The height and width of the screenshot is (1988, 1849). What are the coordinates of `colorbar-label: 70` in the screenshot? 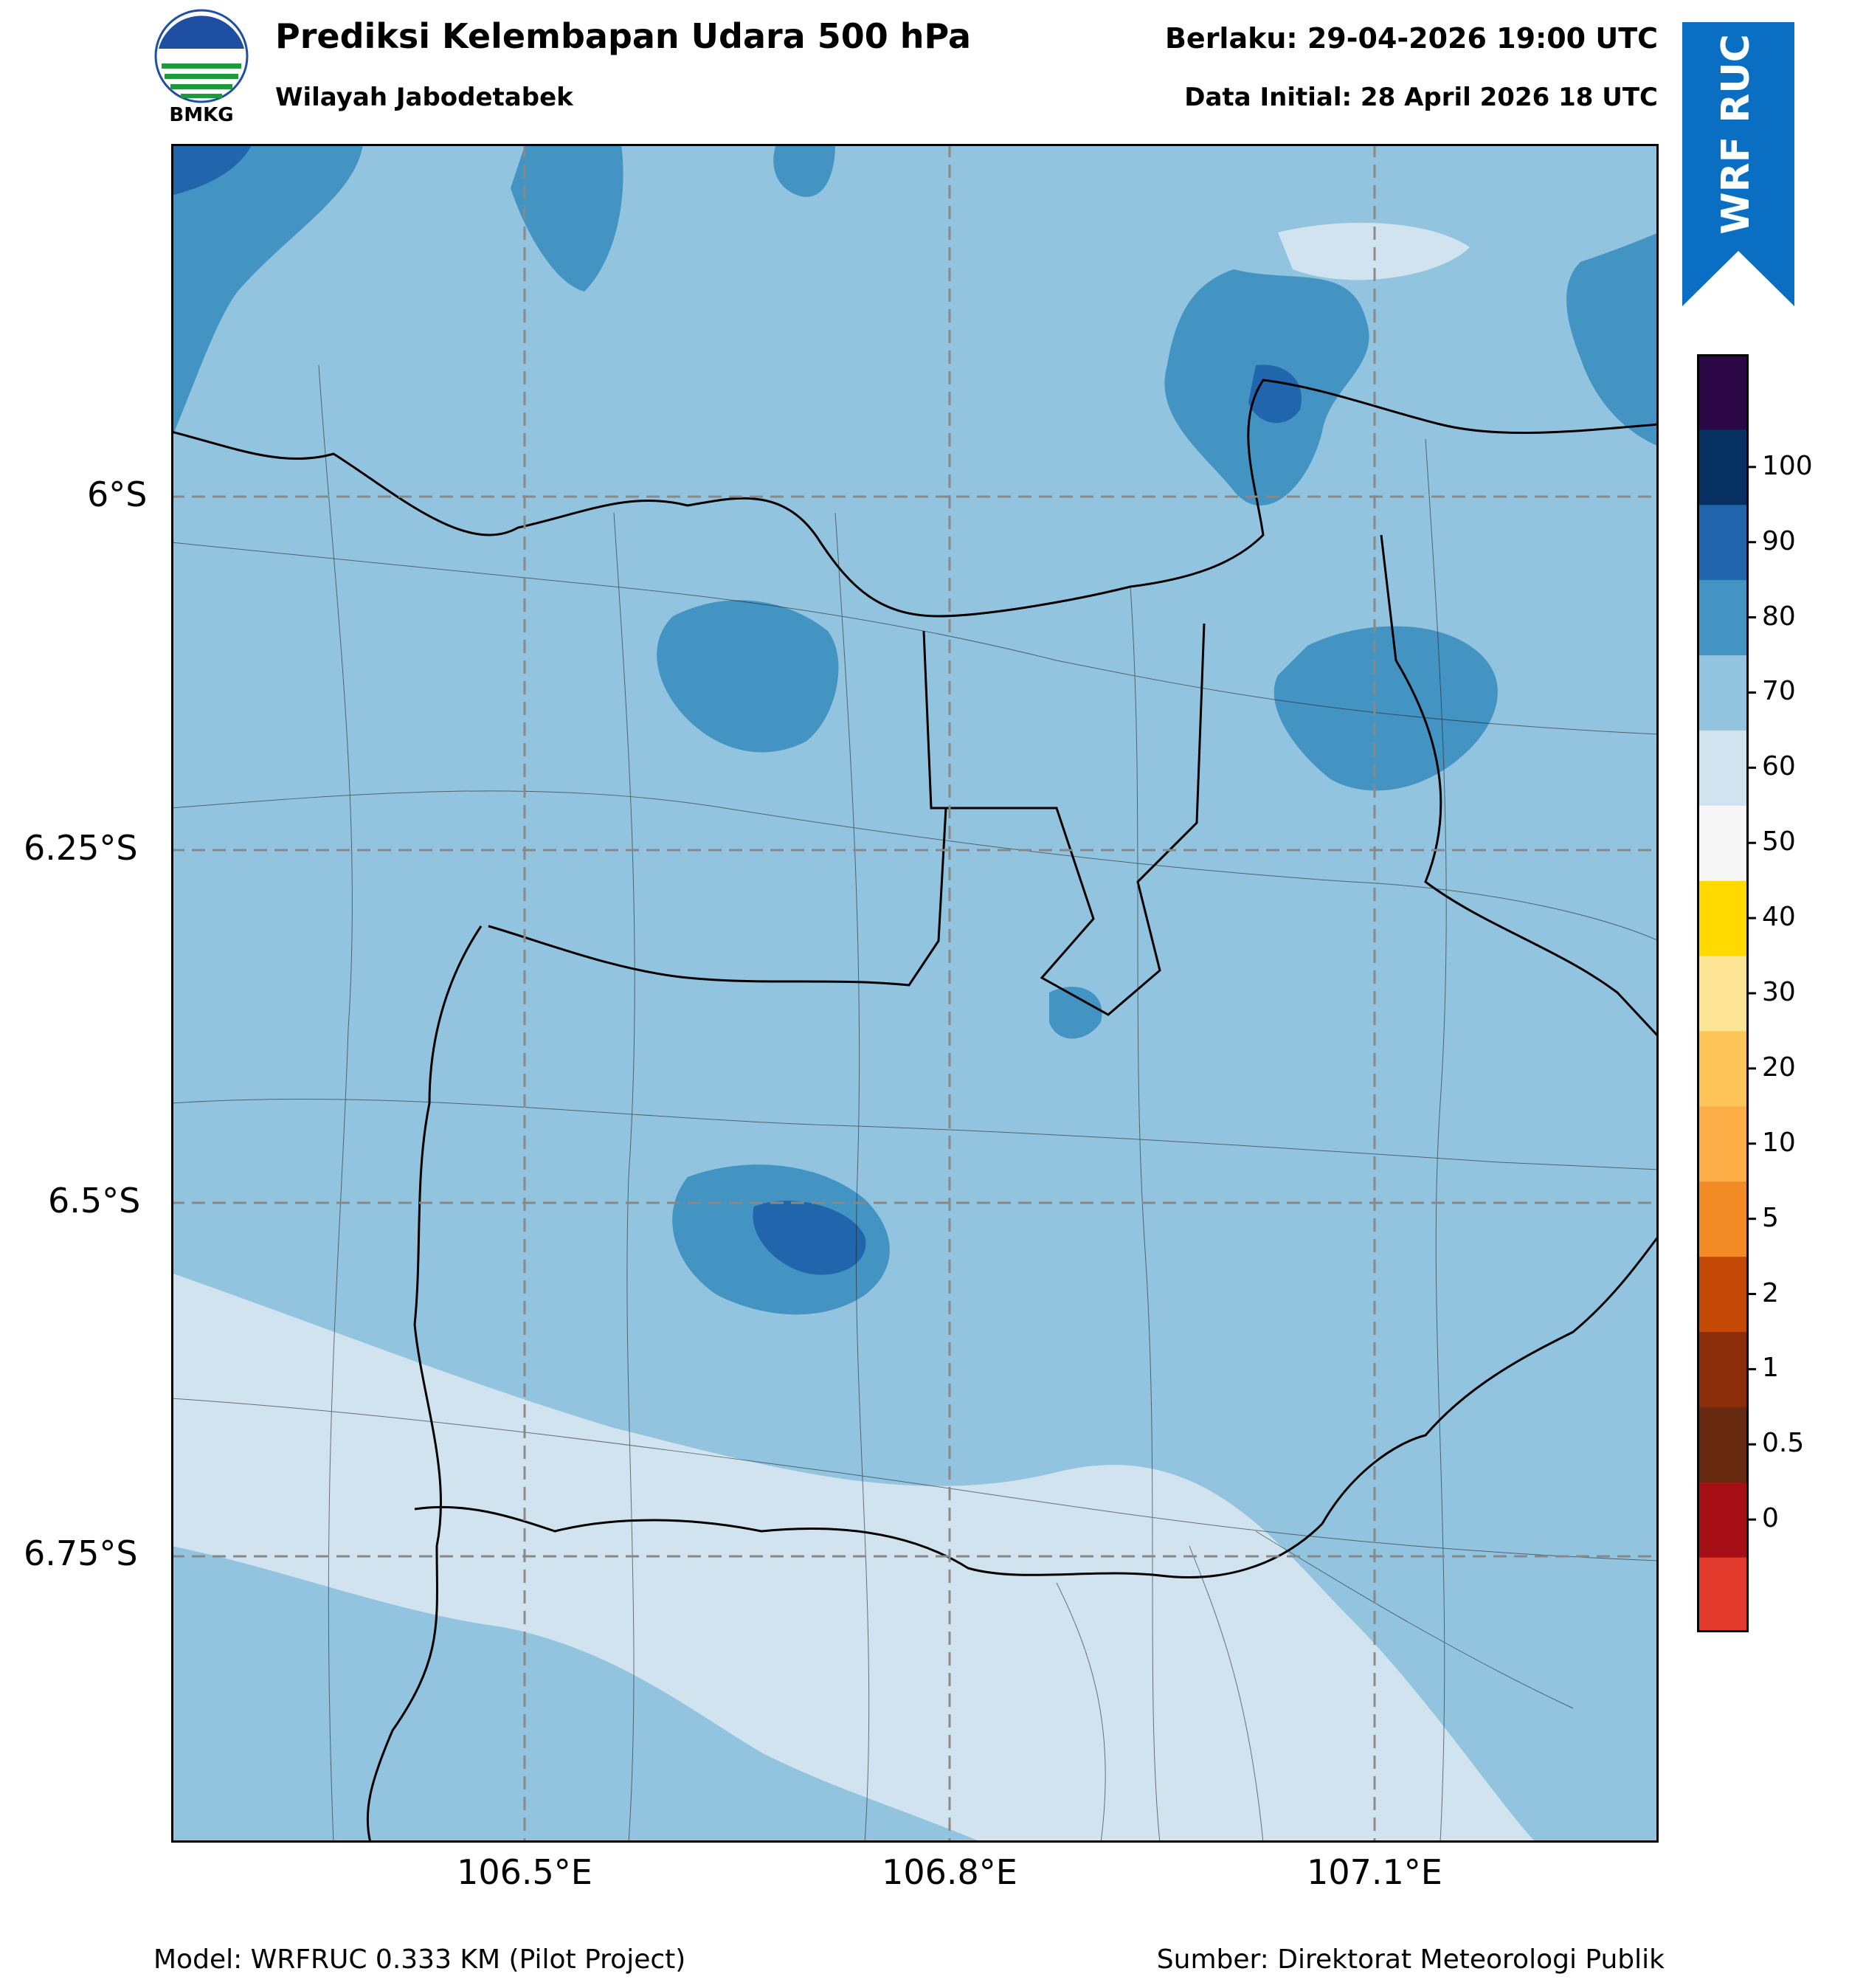 It's located at (1779, 691).